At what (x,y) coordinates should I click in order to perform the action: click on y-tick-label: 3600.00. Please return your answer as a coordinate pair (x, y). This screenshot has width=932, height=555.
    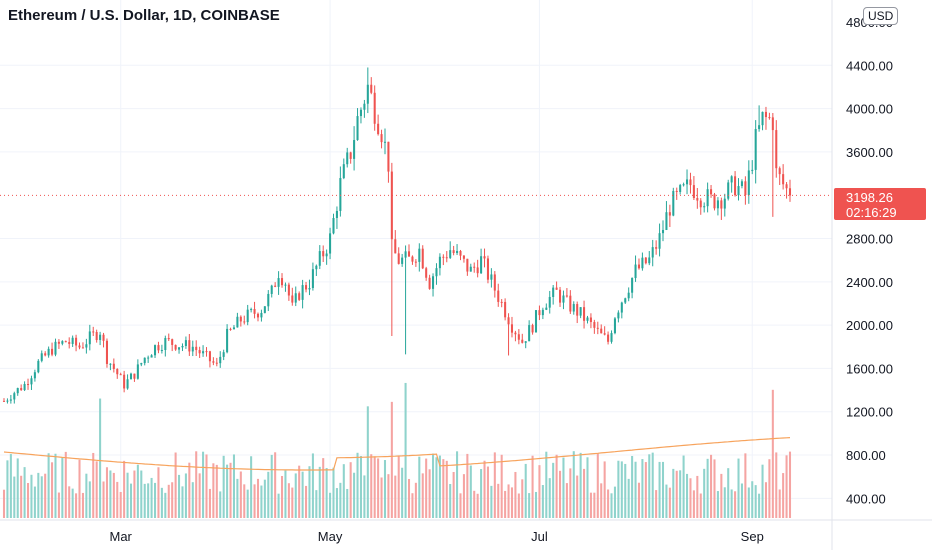
    Looking at the image, I should click on (869, 152).